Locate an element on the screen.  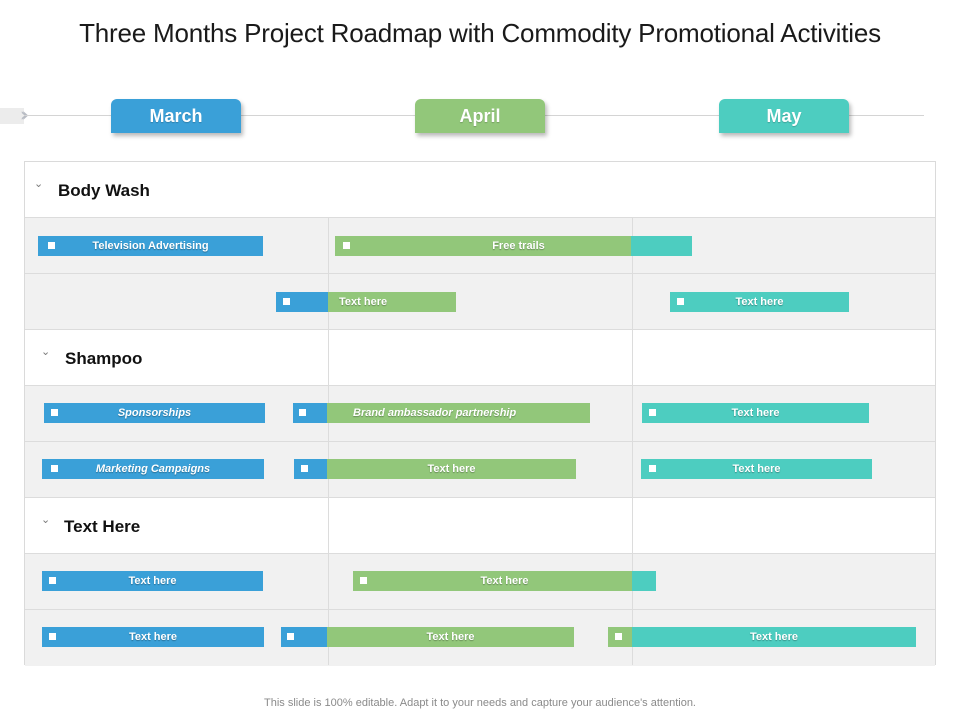
task-label: Sponsorships is located at coordinates (154, 413).